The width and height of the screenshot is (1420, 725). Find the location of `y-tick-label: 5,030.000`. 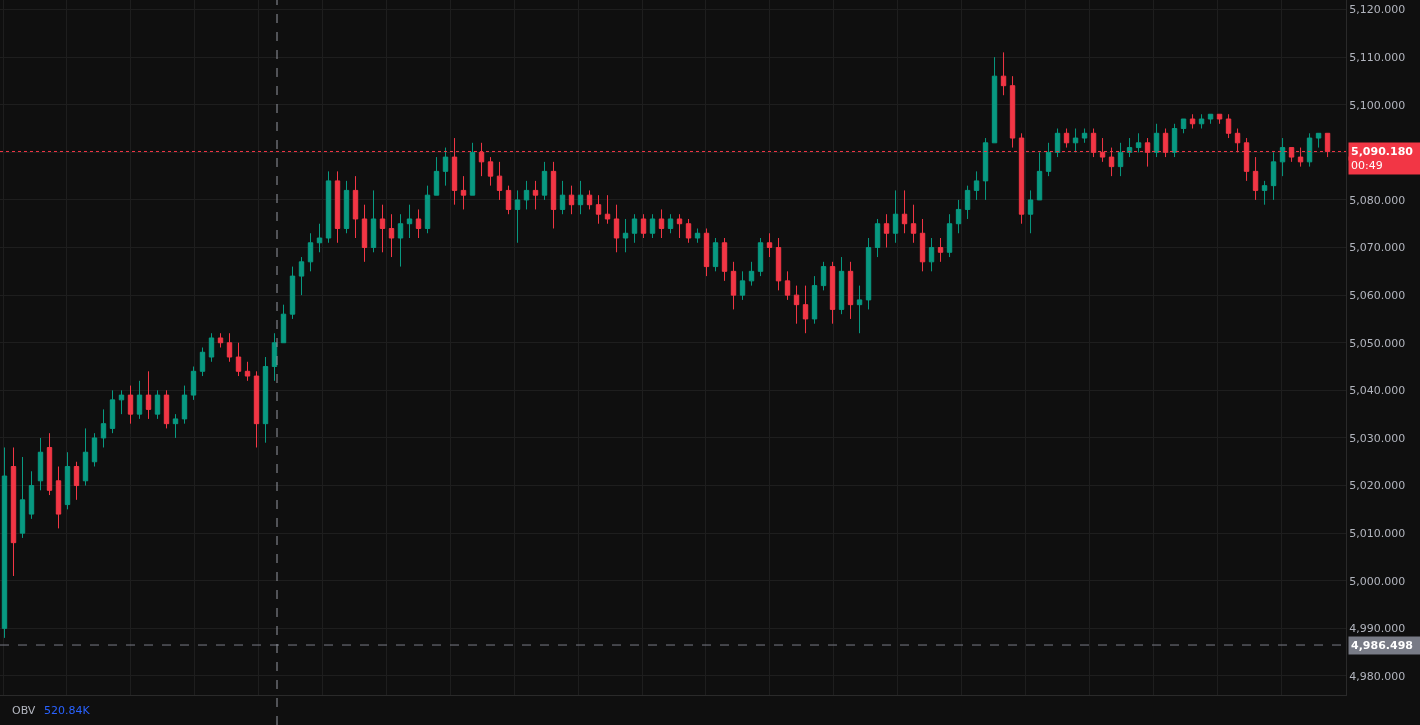

y-tick-label: 5,030.000 is located at coordinates (1377, 438).